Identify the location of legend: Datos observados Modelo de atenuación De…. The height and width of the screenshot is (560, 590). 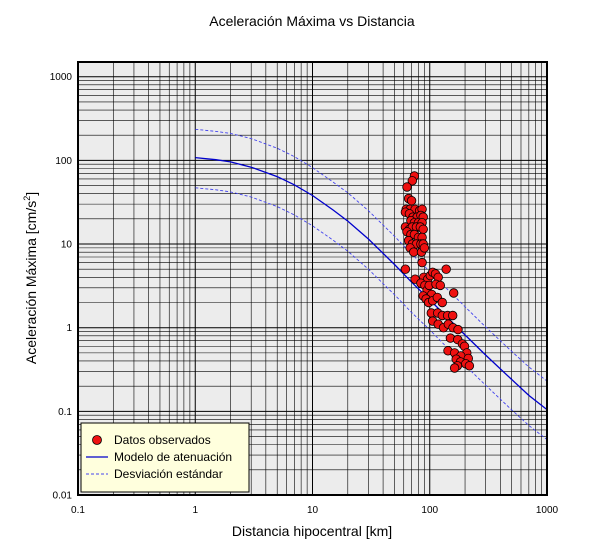
(165, 457).